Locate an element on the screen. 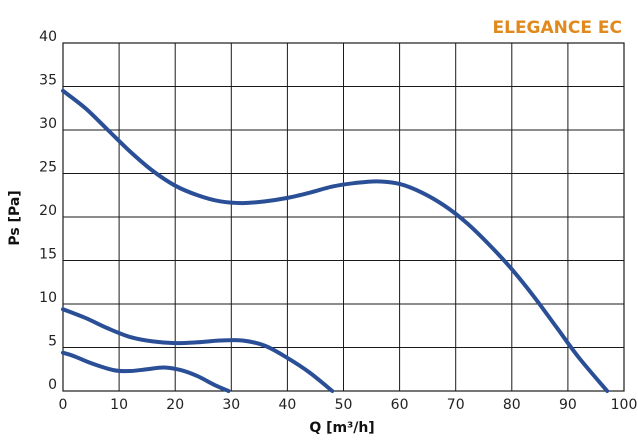  y-tick-label: 25 is located at coordinates (48, 168).